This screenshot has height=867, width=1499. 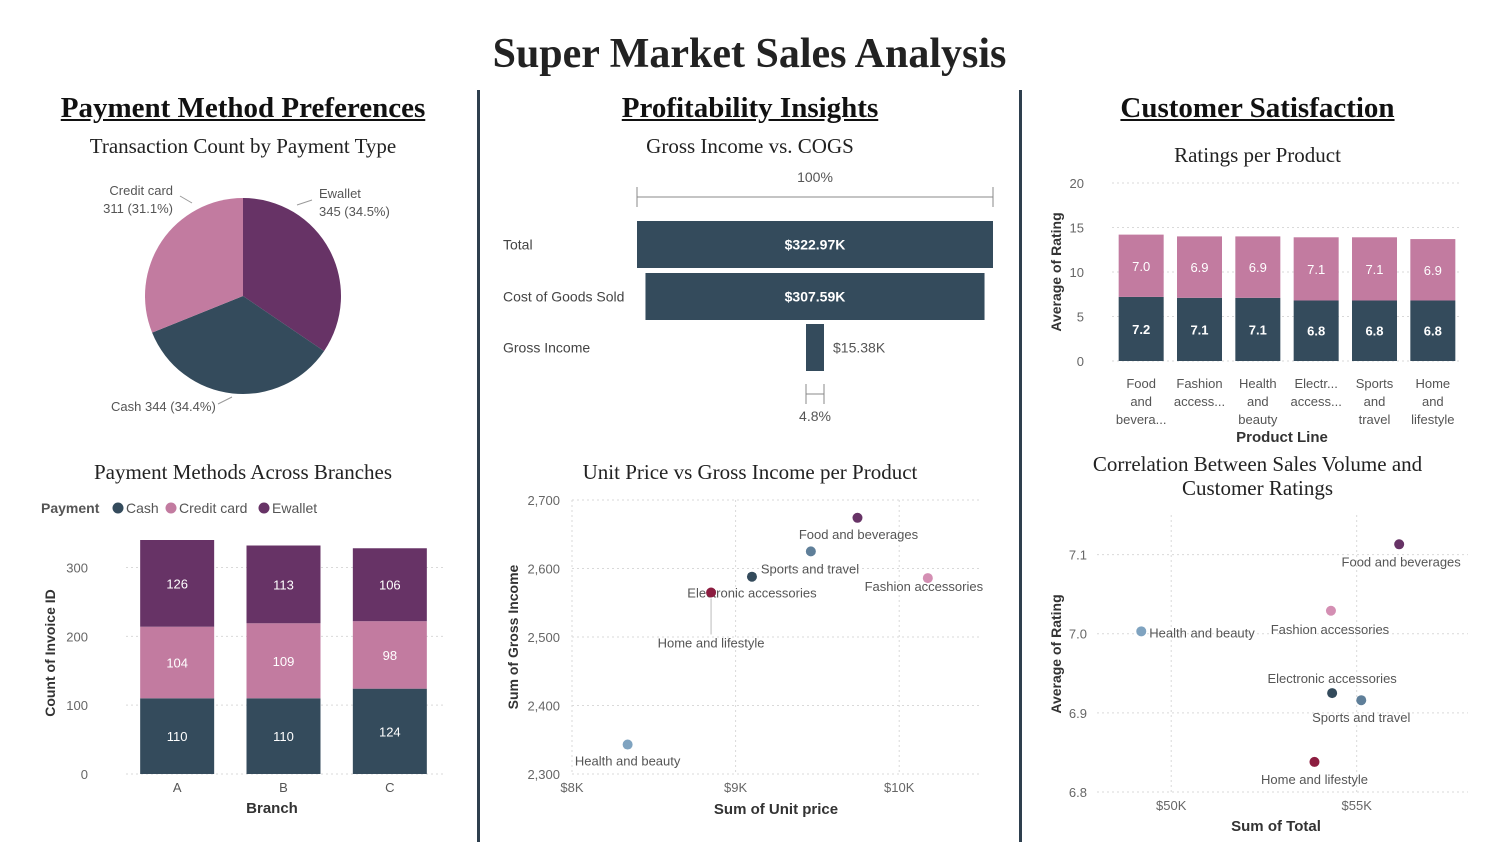 I want to click on branch-data-label: 104, so click(x=177, y=663).